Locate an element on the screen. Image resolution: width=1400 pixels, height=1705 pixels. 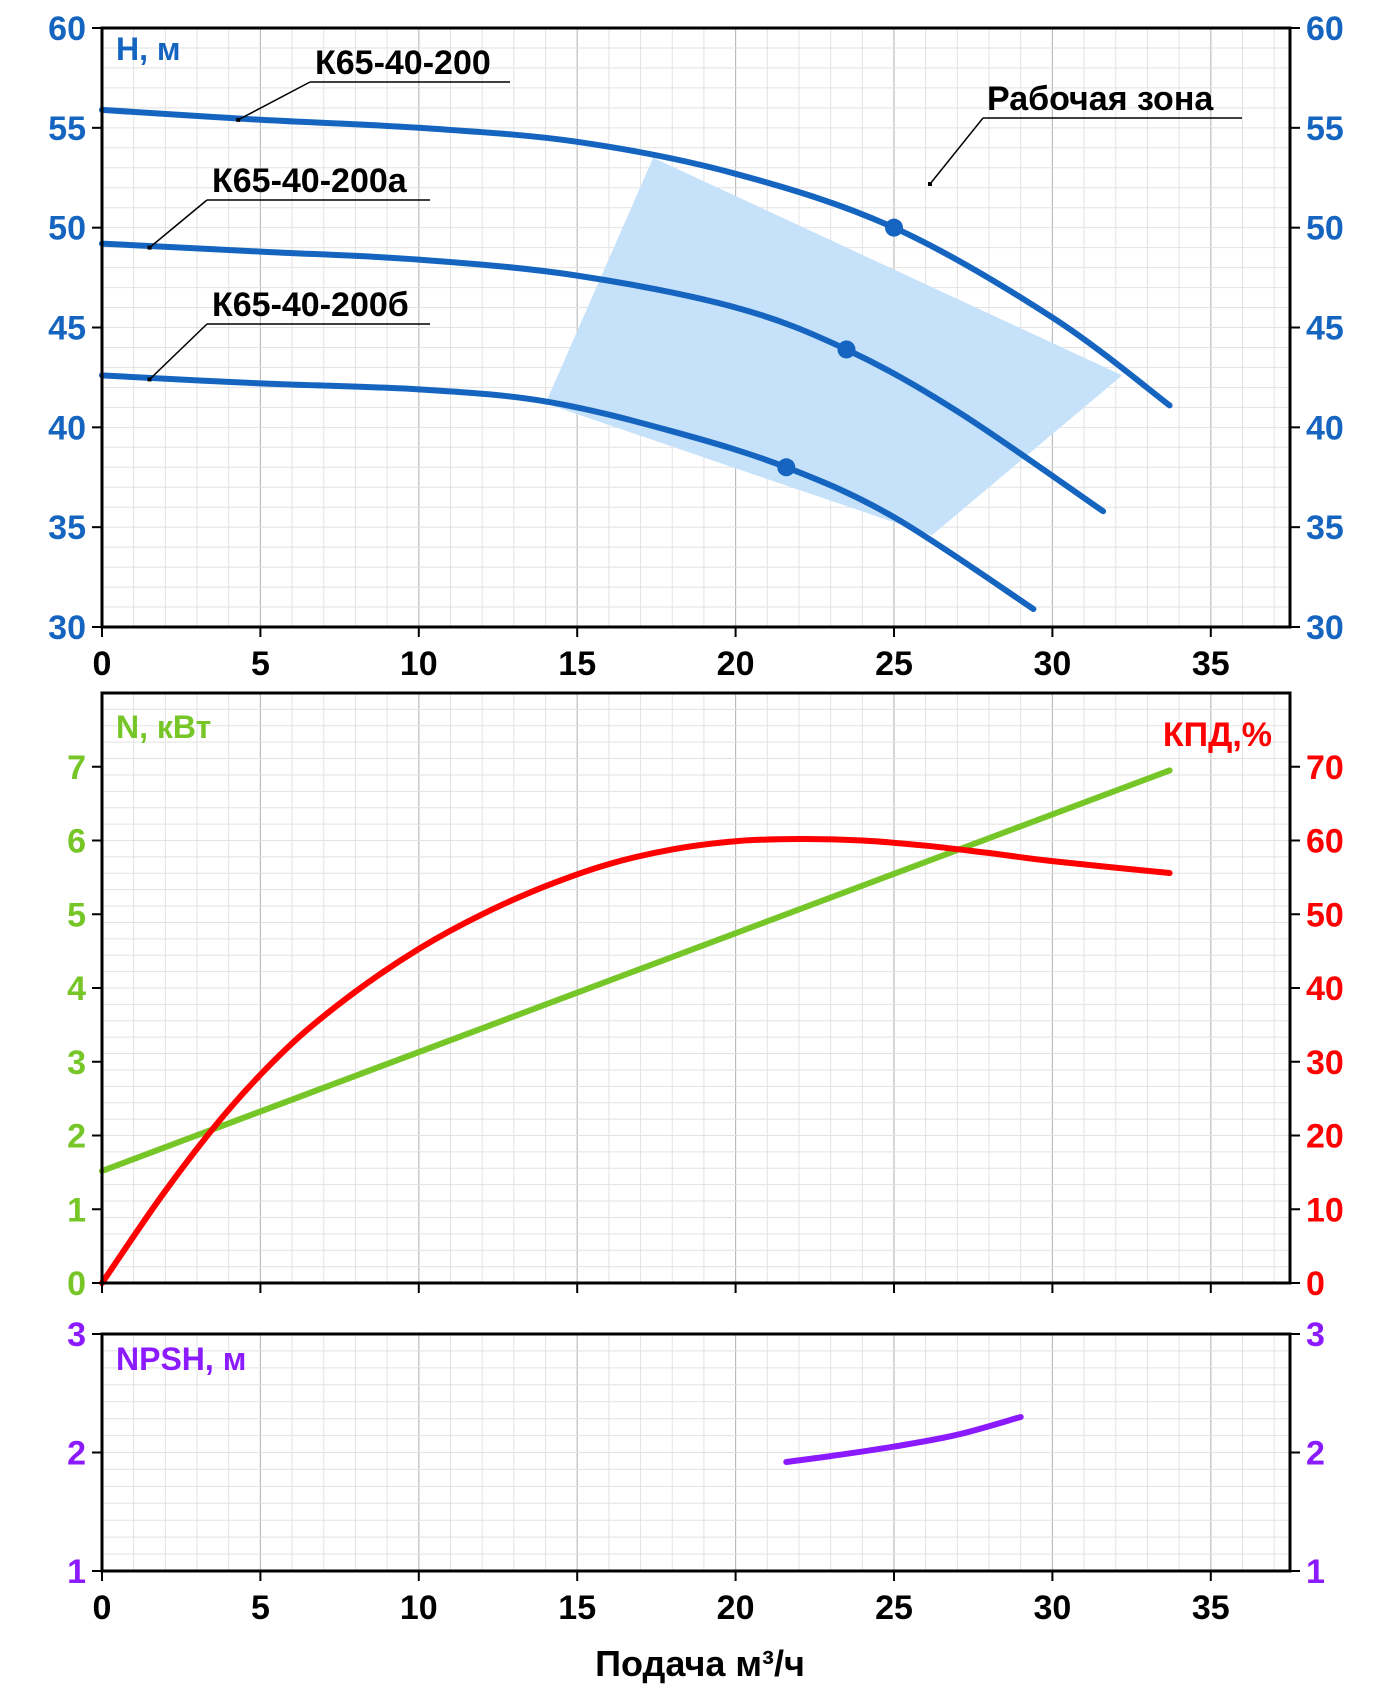
power-y-tick-label: 1 is located at coordinates (76, 1210).